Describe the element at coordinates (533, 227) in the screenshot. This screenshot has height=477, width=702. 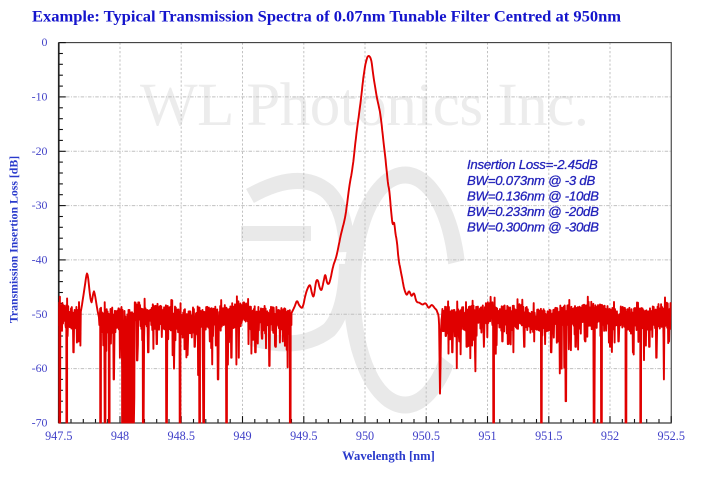
I see `svg-text: BW=0.300nm @ -30dB` at that location.